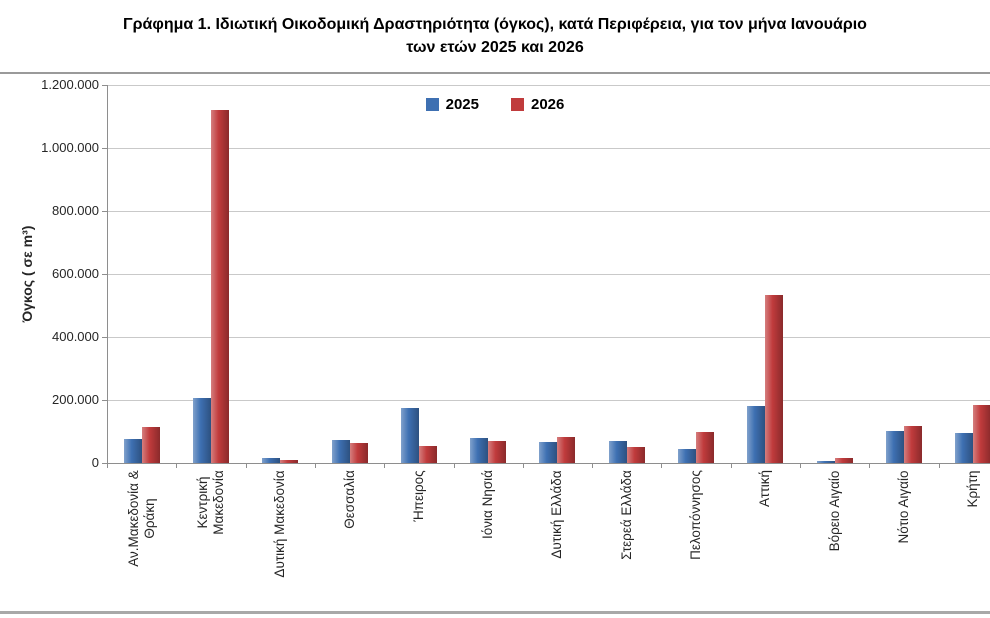 The image size is (990, 618). What do you see at coordinates (75, 399) in the screenshot?
I see `y-axis-tick-label: 200.000` at bounding box center [75, 399].